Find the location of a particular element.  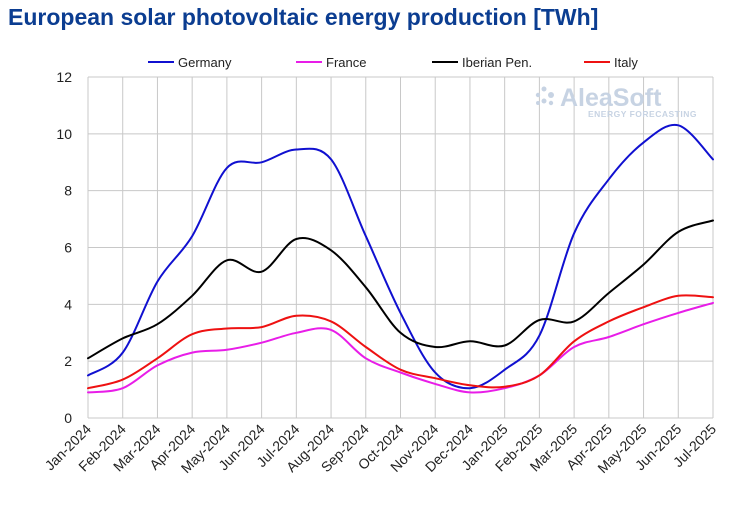

legend-label-iberian-pen: Iberian Pen. is located at coordinates (497, 62).